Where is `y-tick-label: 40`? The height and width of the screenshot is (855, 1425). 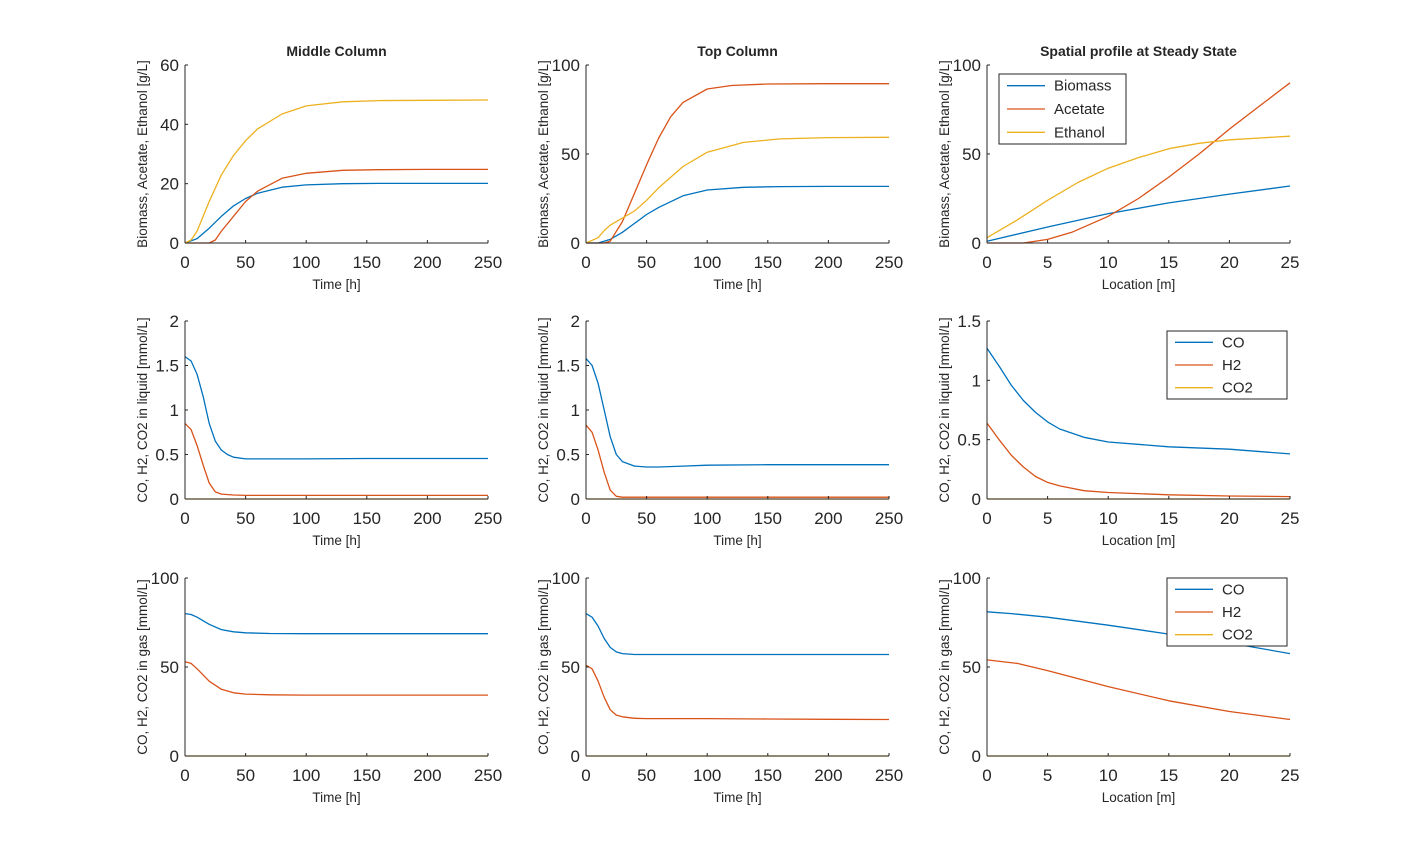
y-tick-label: 40 is located at coordinates (169, 124).